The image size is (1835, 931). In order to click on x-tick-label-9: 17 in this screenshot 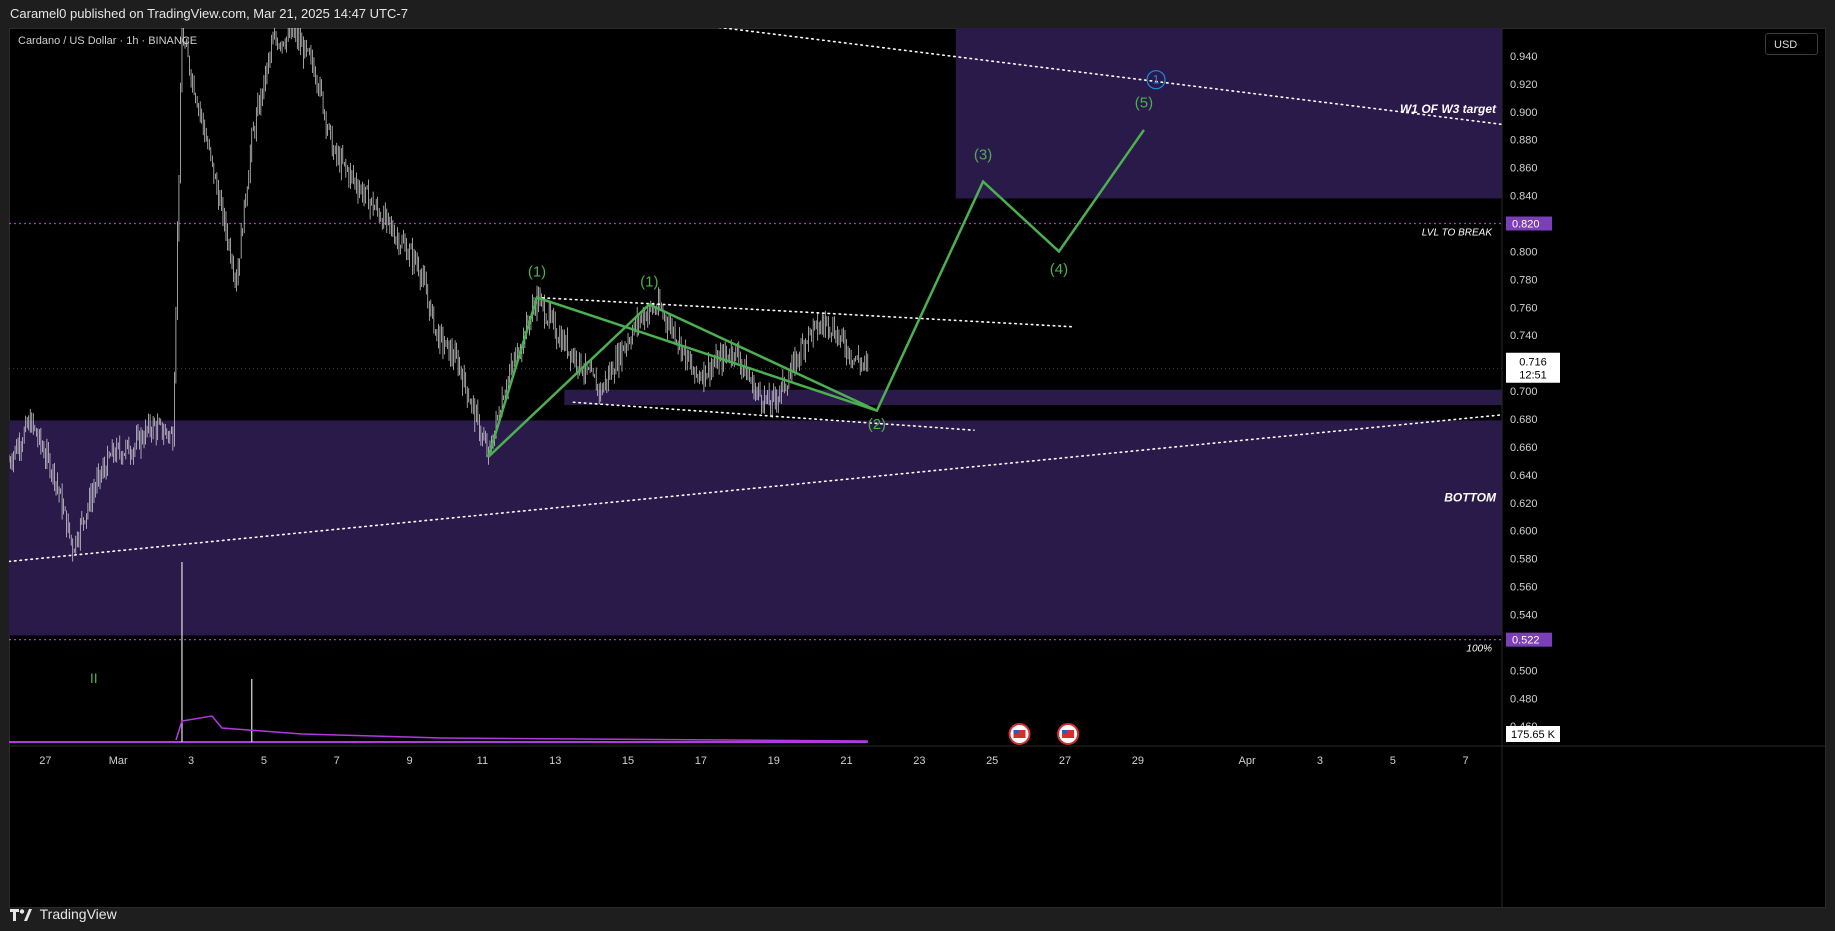, I will do `click(701, 761)`.